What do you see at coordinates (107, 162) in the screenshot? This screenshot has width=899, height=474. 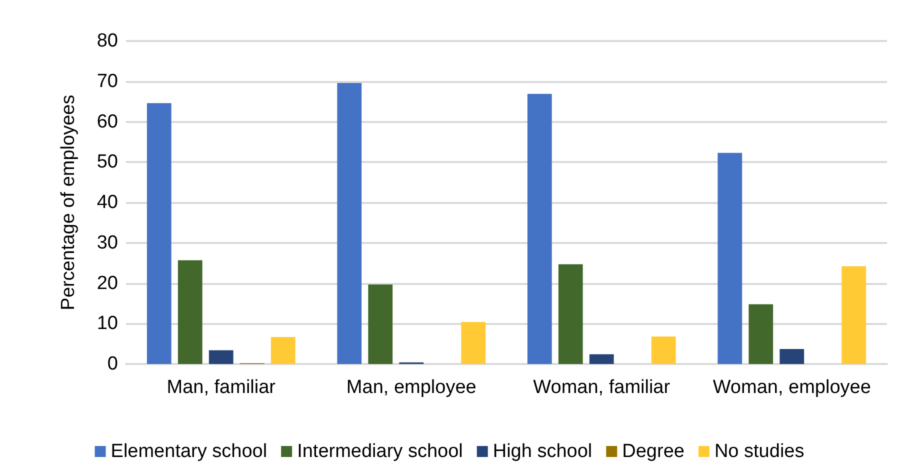 I see `y-tick-label: 50` at bounding box center [107, 162].